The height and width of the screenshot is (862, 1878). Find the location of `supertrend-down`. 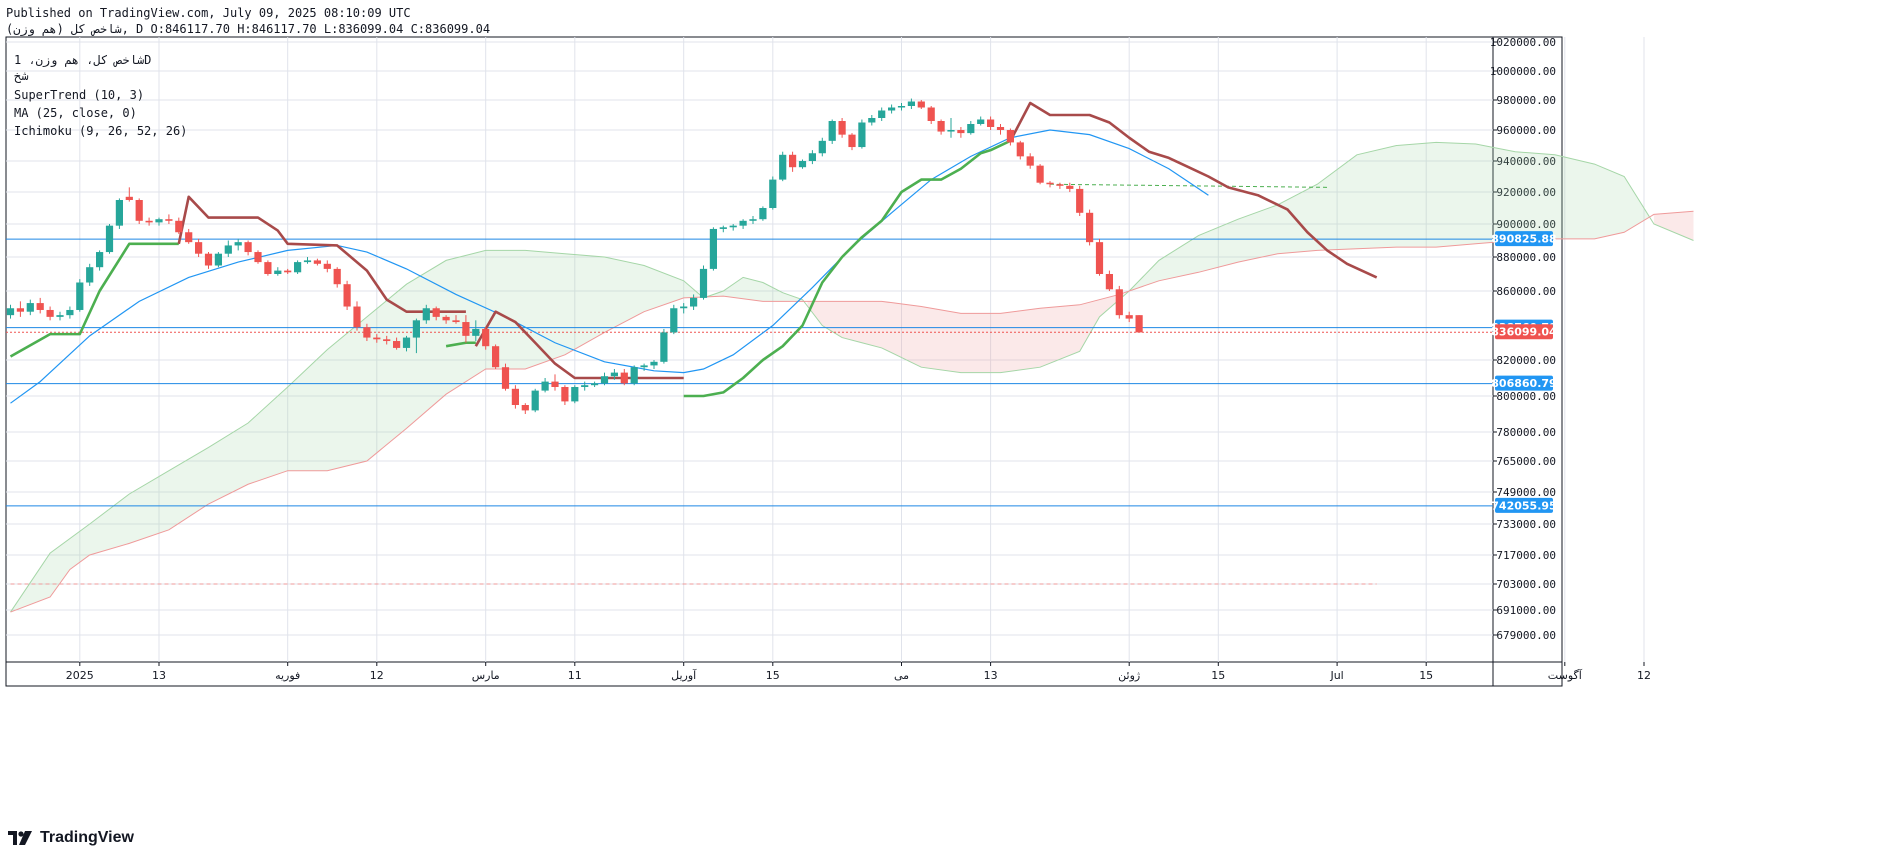

supertrend-down is located at coordinates (1193, 190).